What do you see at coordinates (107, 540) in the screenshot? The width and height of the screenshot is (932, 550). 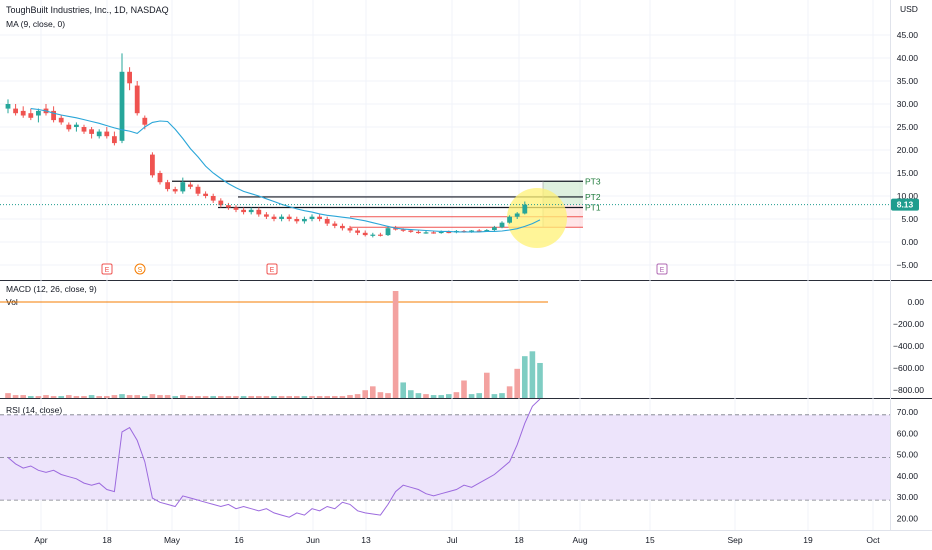 I see `time-tick-label: 18` at bounding box center [107, 540].